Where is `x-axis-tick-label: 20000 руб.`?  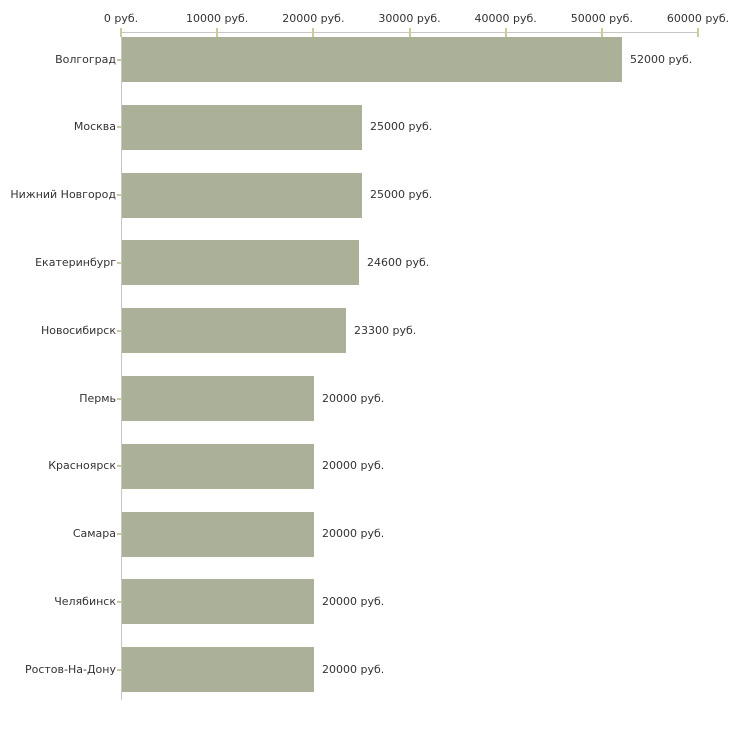
x-axis-tick-label: 20000 руб. is located at coordinates (313, 18).